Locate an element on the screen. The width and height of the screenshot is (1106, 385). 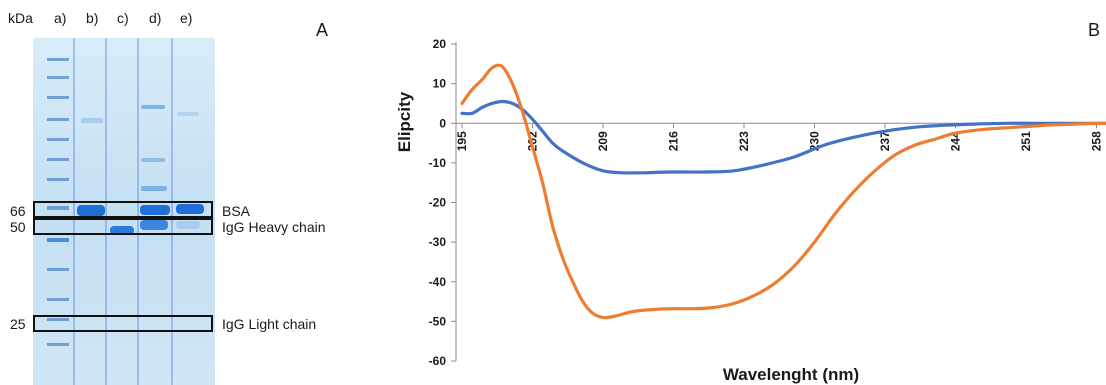
label-igg-light-chain: IgG Light chain is located at coordinates (269, 324).